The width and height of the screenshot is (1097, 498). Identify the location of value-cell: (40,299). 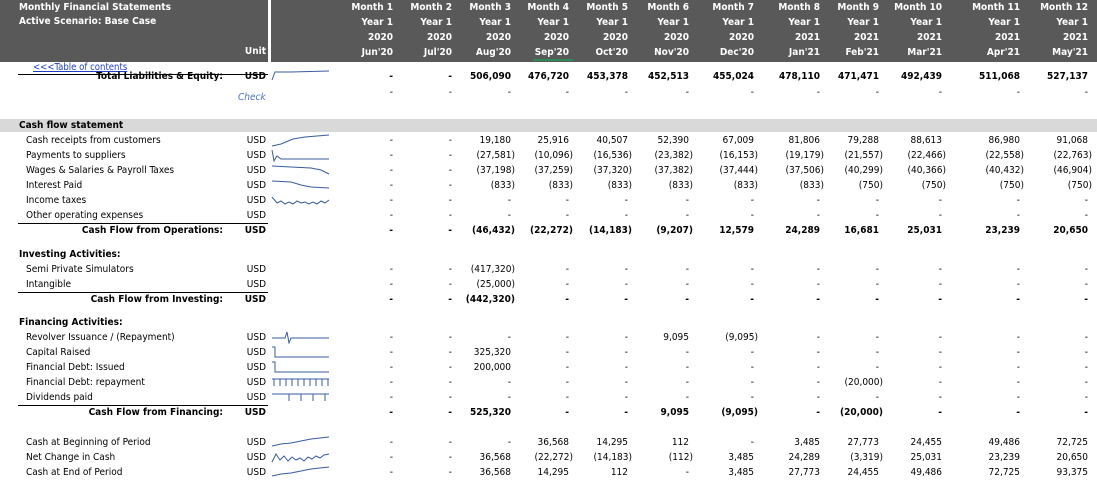
(864, 170).